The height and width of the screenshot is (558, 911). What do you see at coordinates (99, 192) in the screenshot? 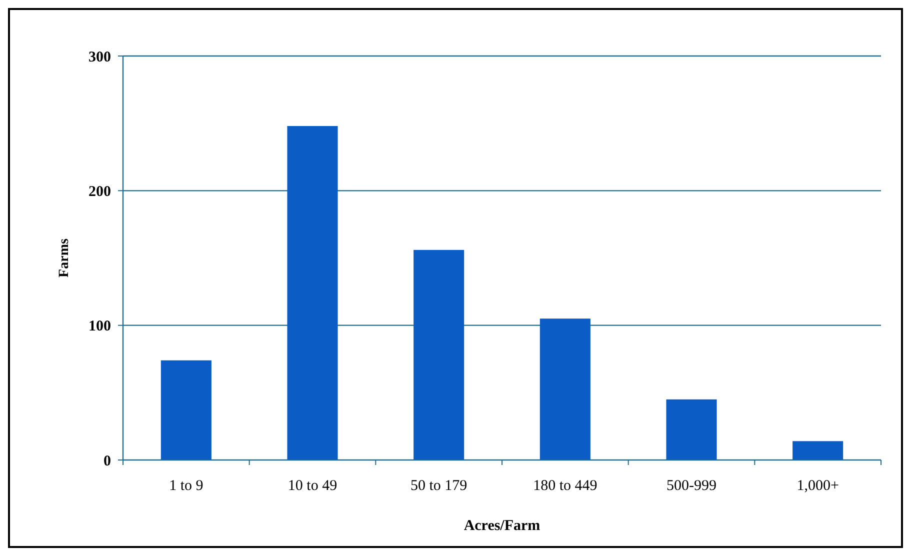
I see `y-tick-label: 200` at bounding box center [99, 192].